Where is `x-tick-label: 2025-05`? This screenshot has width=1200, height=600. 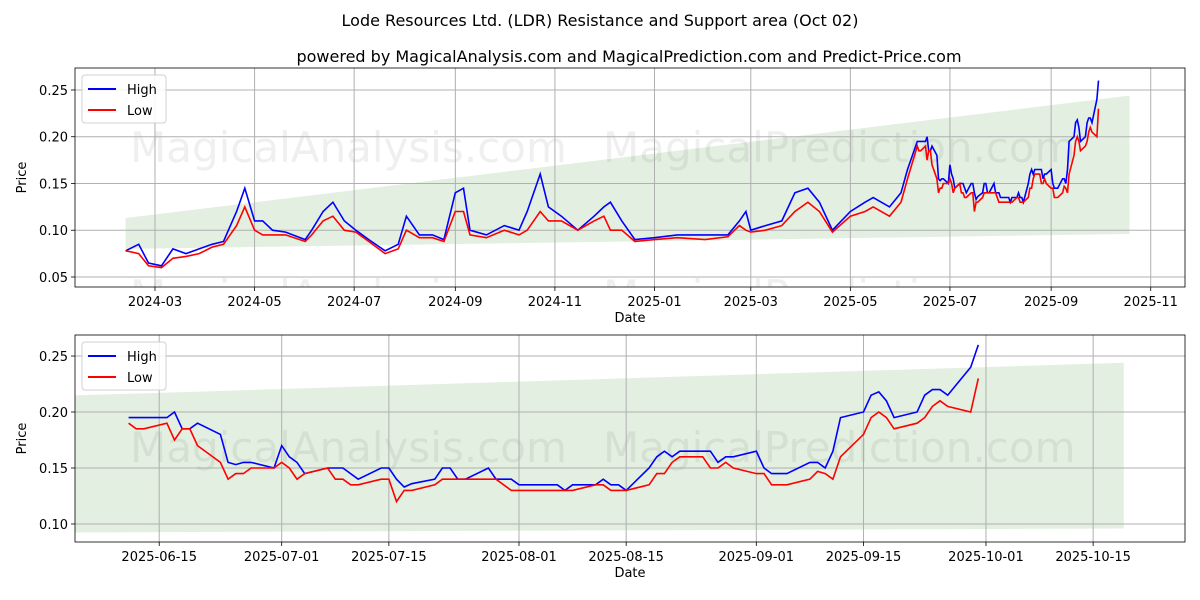
x-tick-label: 2025-05 is located at coordinates (850, 302).